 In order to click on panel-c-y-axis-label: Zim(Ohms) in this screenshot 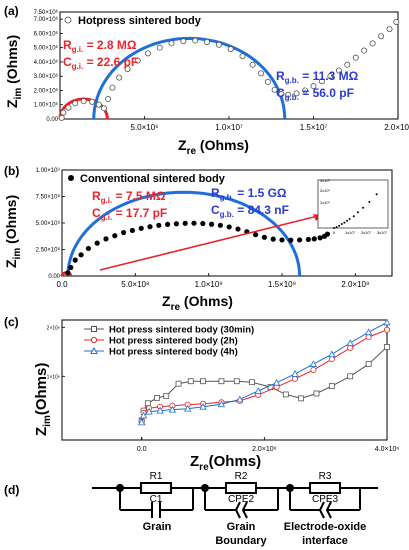, I will do `click(43, 399)`.